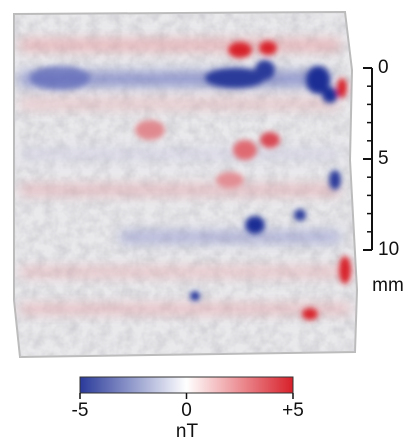  I want to click on colorbar-unit: nT, so click(187, 431).